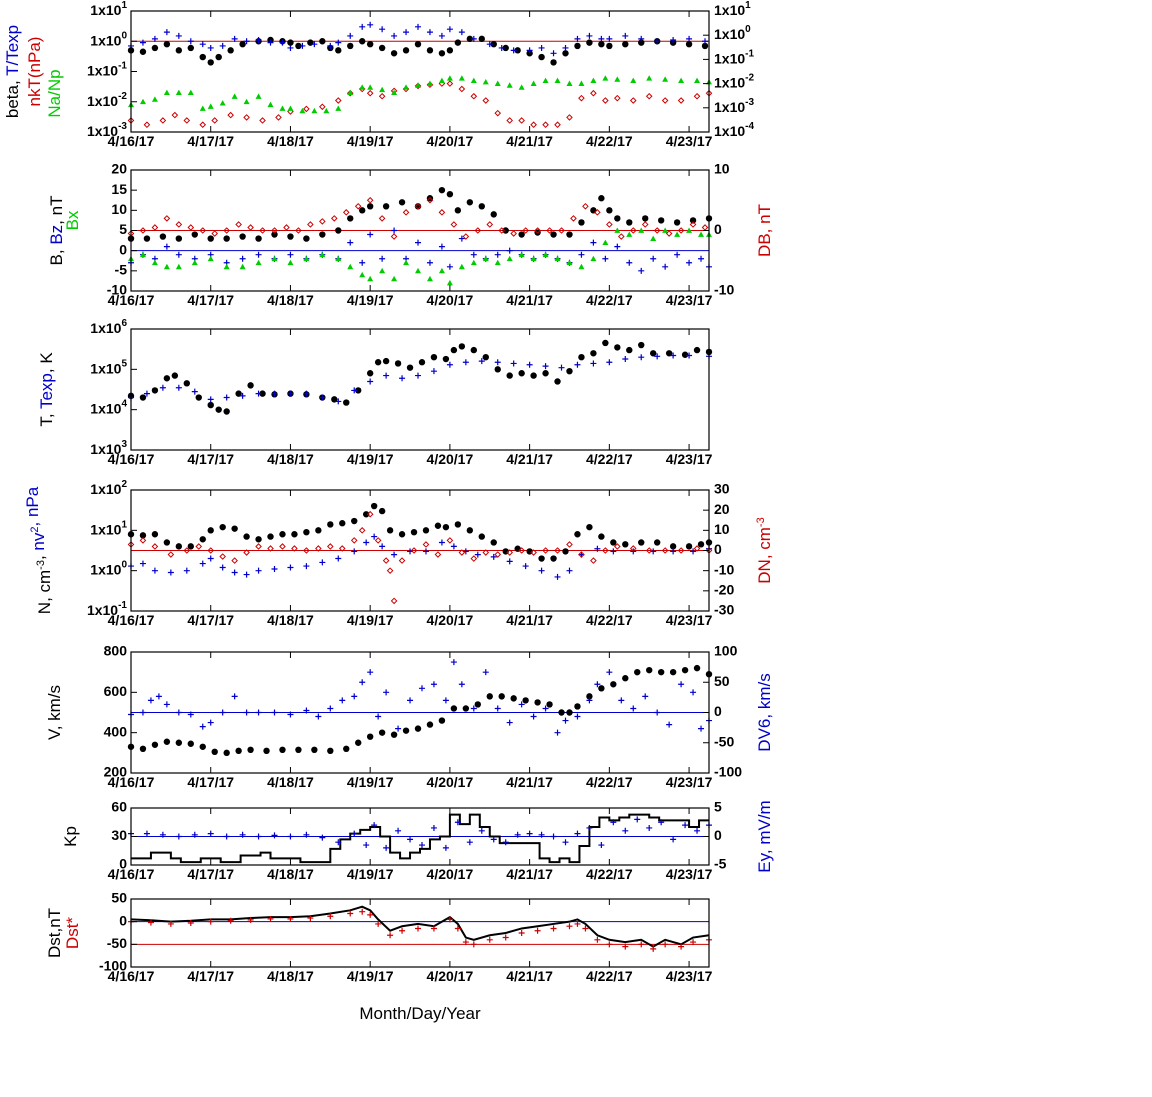  I want to click on series-Dst, so click(420, 926).